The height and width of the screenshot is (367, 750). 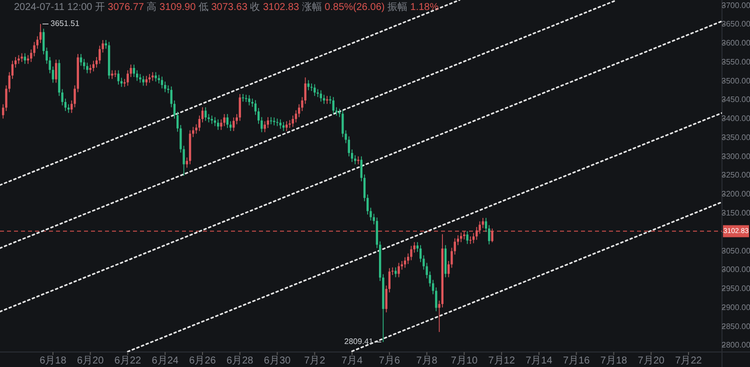 I want to click on x-tick-label: 6月20, so click(x=90, y=361).